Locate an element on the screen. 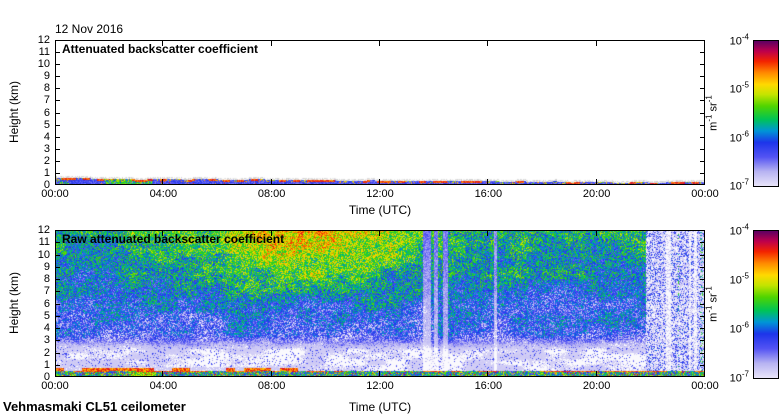  colorbar-tick-exponent: -7 is located at coordinates (745, 182).